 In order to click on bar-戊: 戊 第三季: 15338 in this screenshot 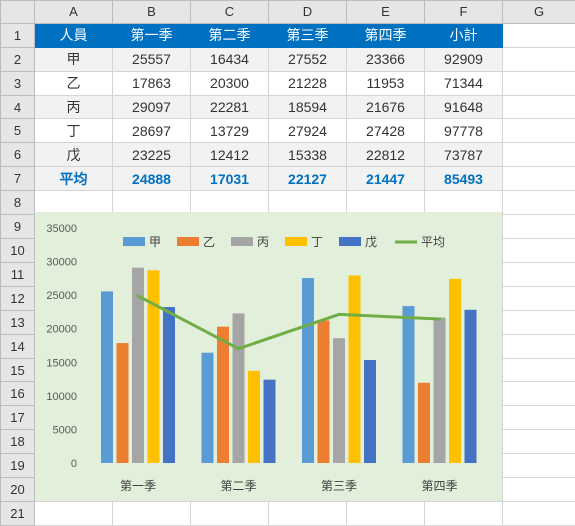, I will do `click(370, 411)`.